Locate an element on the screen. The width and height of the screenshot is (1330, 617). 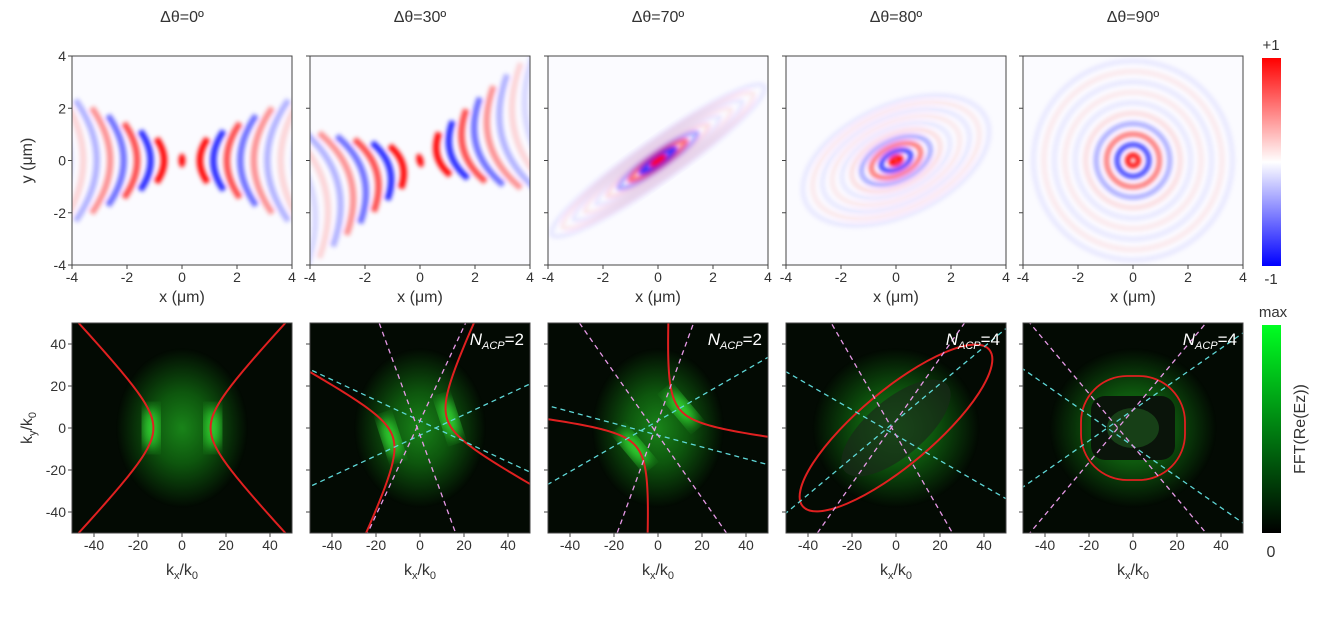
panel-field-4: -4 -2 0 2 4 x (μm) Δθ=80º is located at coordinates (895, 157).